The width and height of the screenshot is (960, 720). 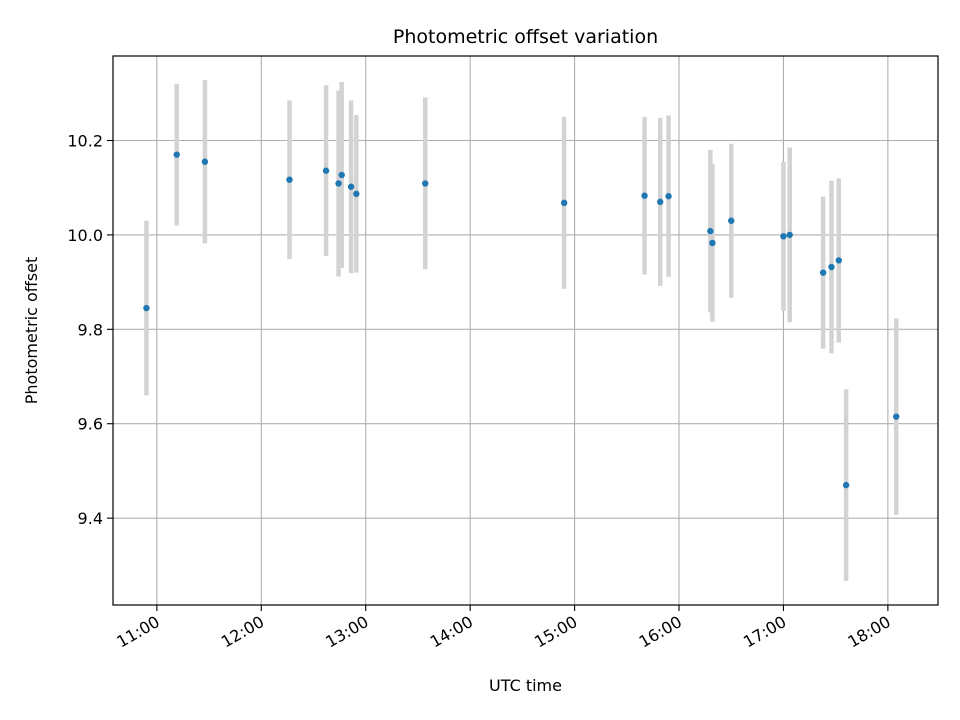 I want to click on y-tick-label: 9.8, so click(x=90, y=329).